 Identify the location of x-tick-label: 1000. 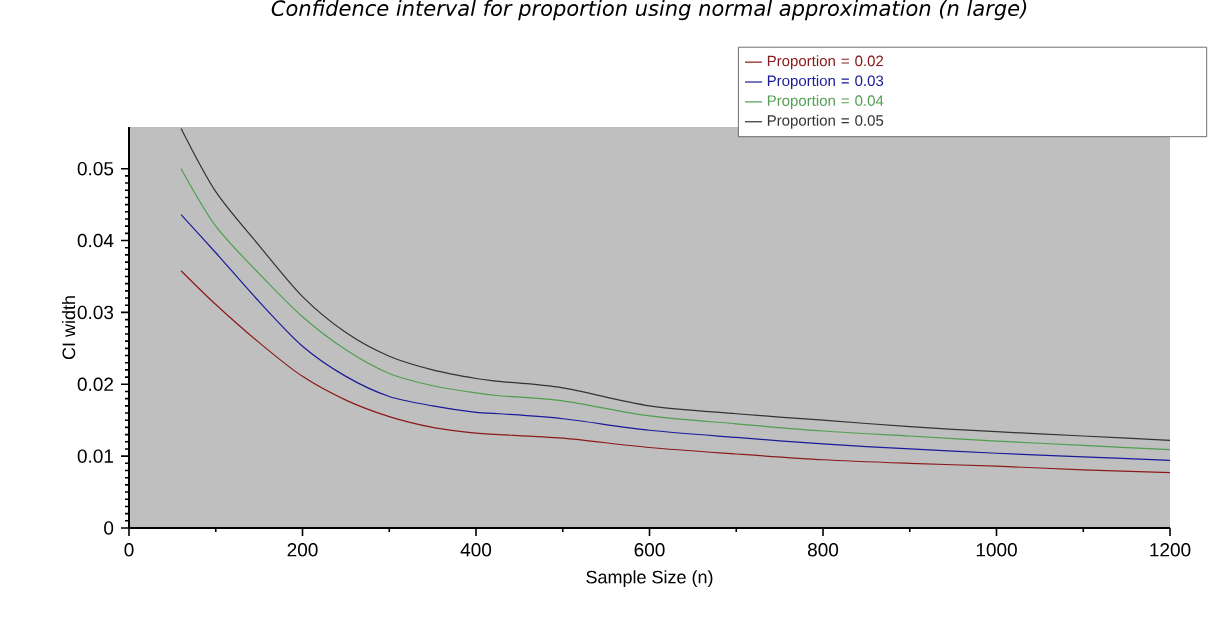
(996, 550).